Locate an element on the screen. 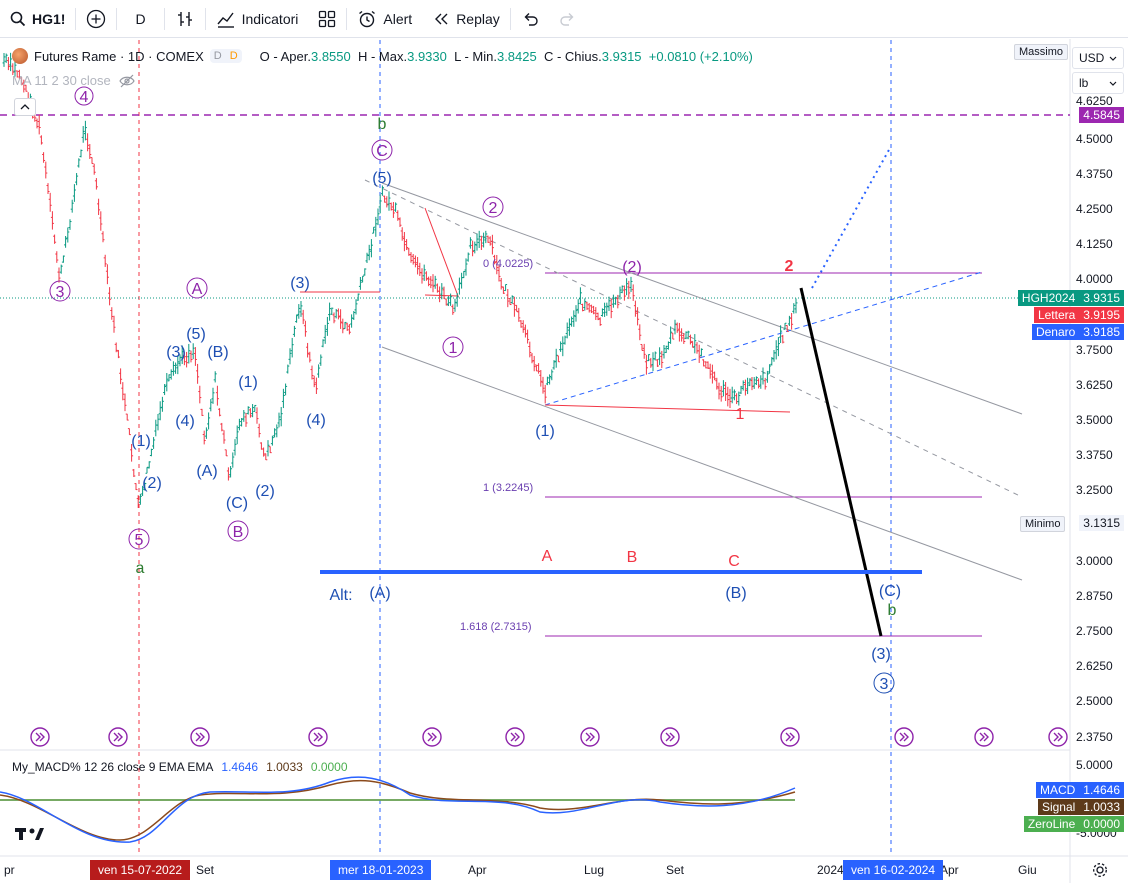 This screenshot has width=1128, height=883. legend-title: Futures Rame · 1D · COMEX is located at coordinates (119, 56).